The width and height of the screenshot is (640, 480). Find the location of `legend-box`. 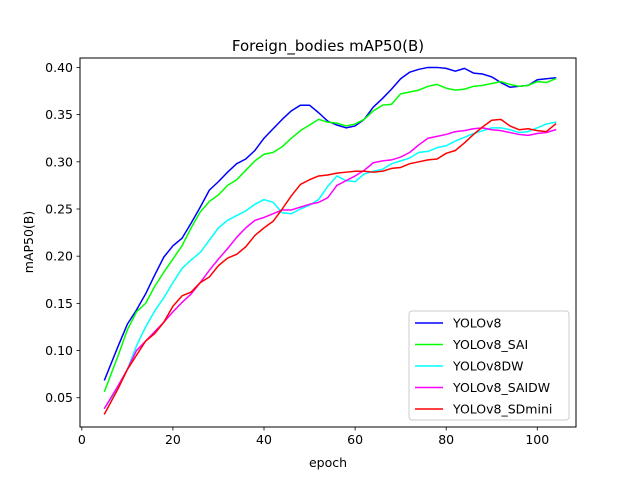

legend-box is located at coordinates (489, 365).